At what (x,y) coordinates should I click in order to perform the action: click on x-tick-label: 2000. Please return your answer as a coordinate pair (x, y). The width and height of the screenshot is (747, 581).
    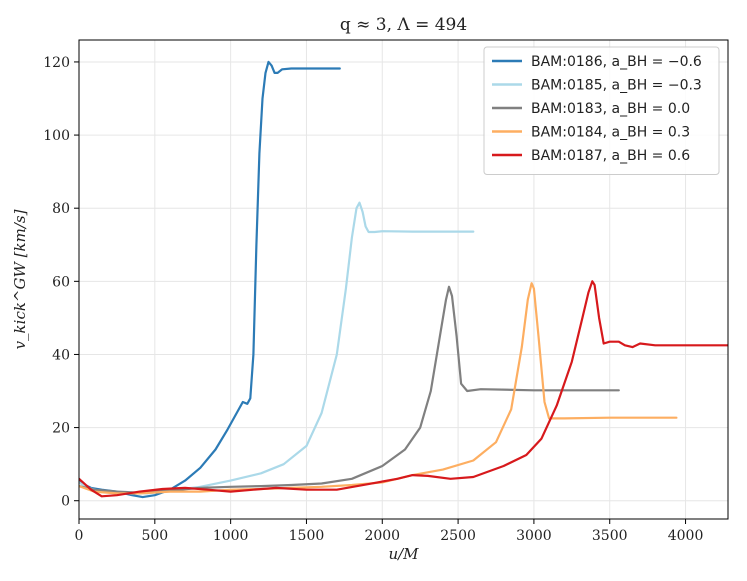
    Looking at the image, I should click on (382, 536).